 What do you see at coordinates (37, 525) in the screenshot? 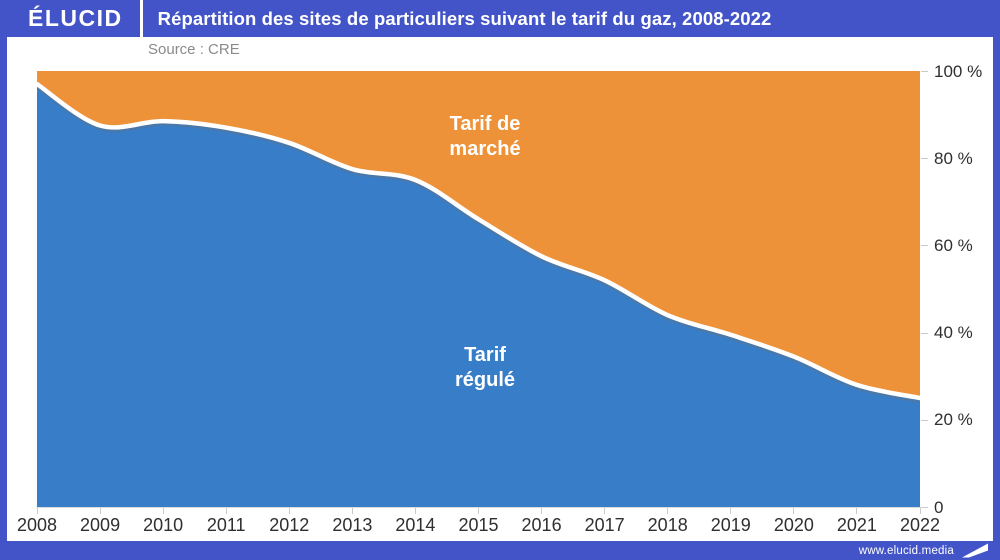
I see `x-tick-label: 2008` at bounding box center [37, 525].